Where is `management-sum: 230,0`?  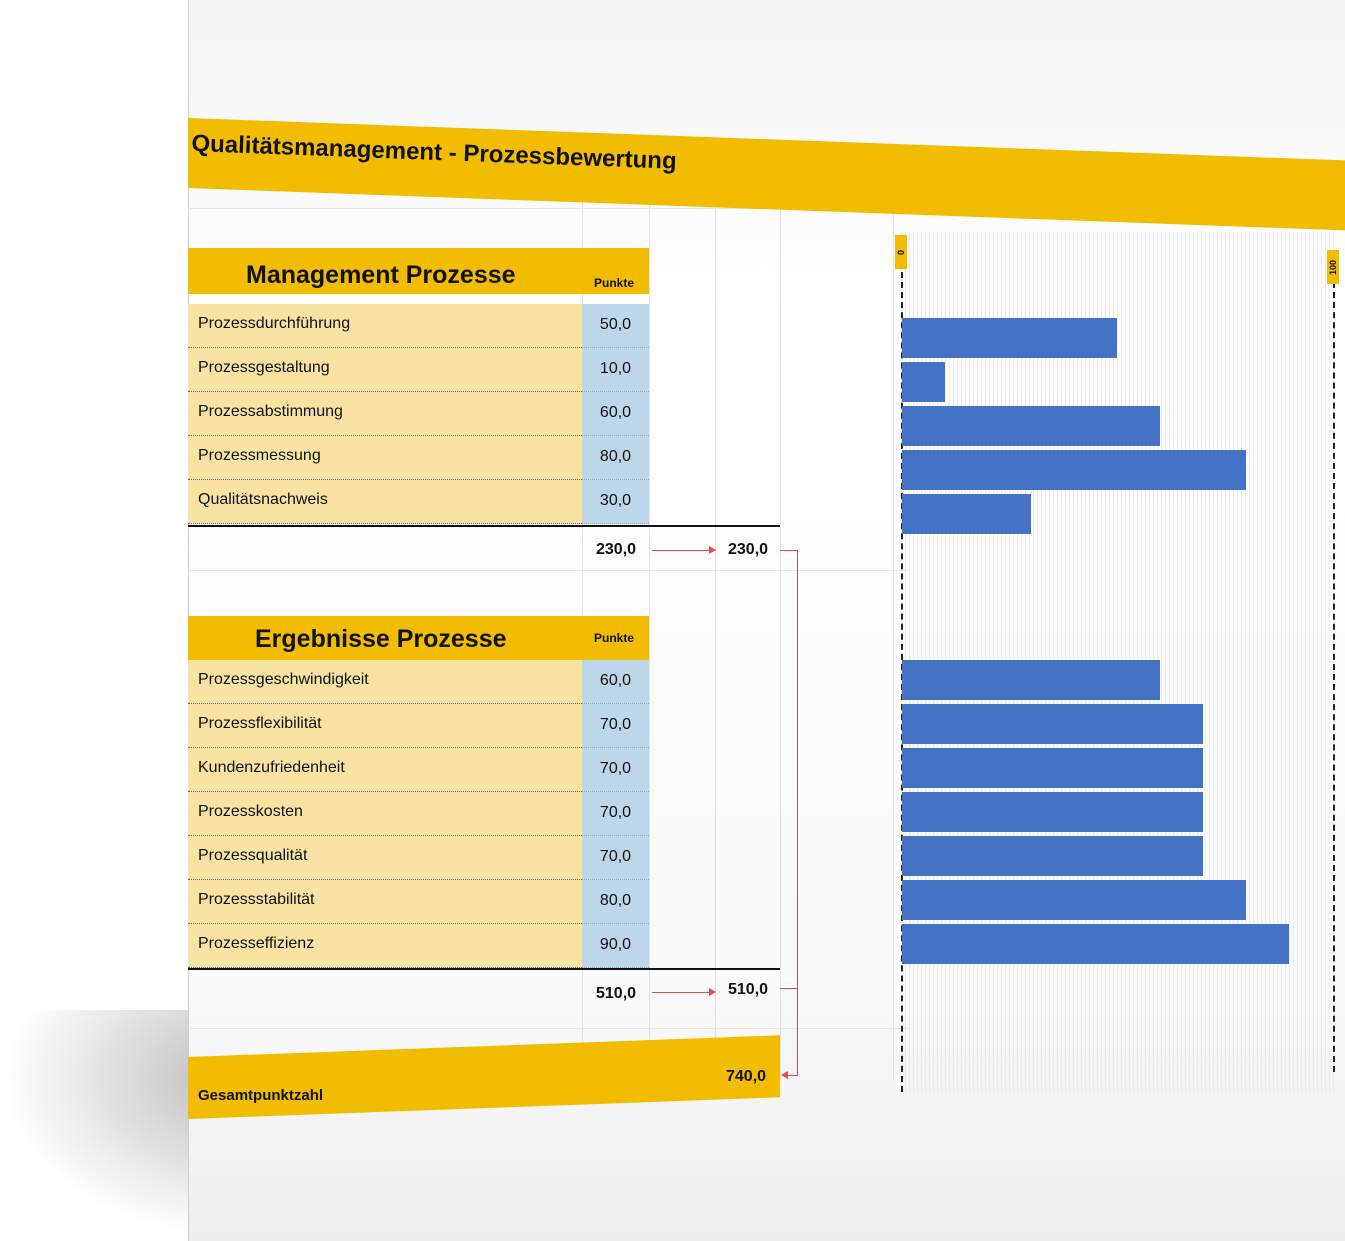
management-sum: 230,0 is located at coordinates (616, 549).